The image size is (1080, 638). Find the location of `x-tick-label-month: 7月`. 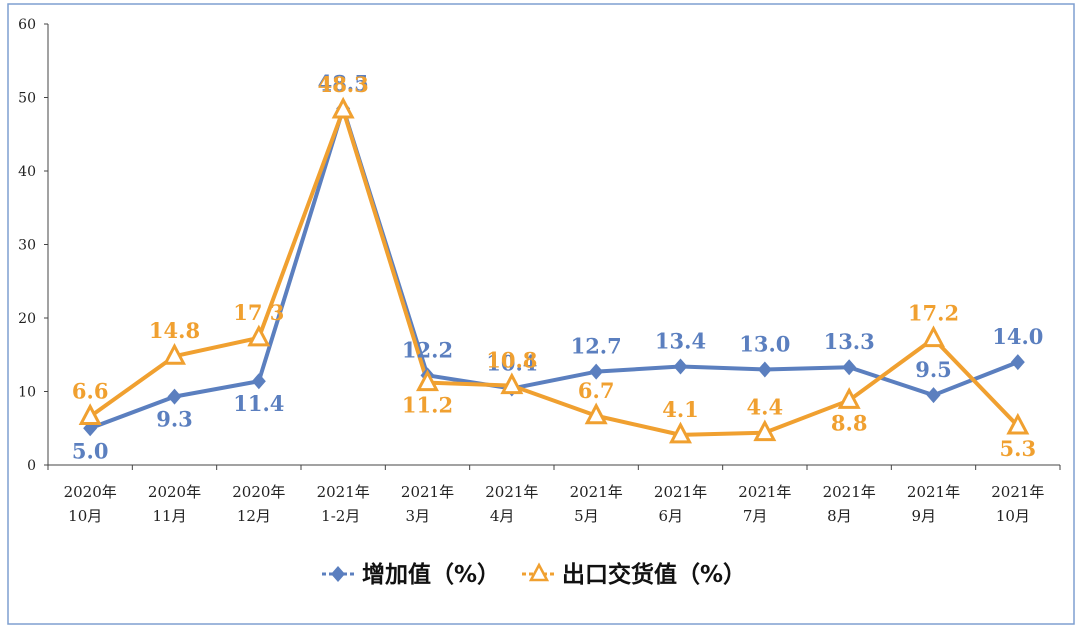

x-tick-label-month: 7月 is located at coordinates (755, 516).